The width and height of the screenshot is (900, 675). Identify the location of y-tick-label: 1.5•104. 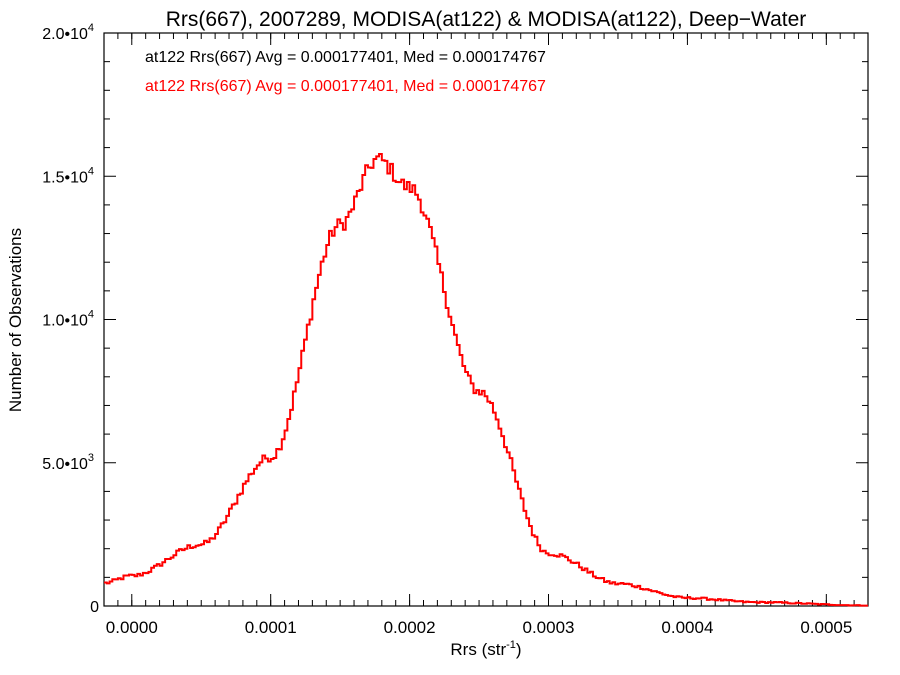
(68, 175).